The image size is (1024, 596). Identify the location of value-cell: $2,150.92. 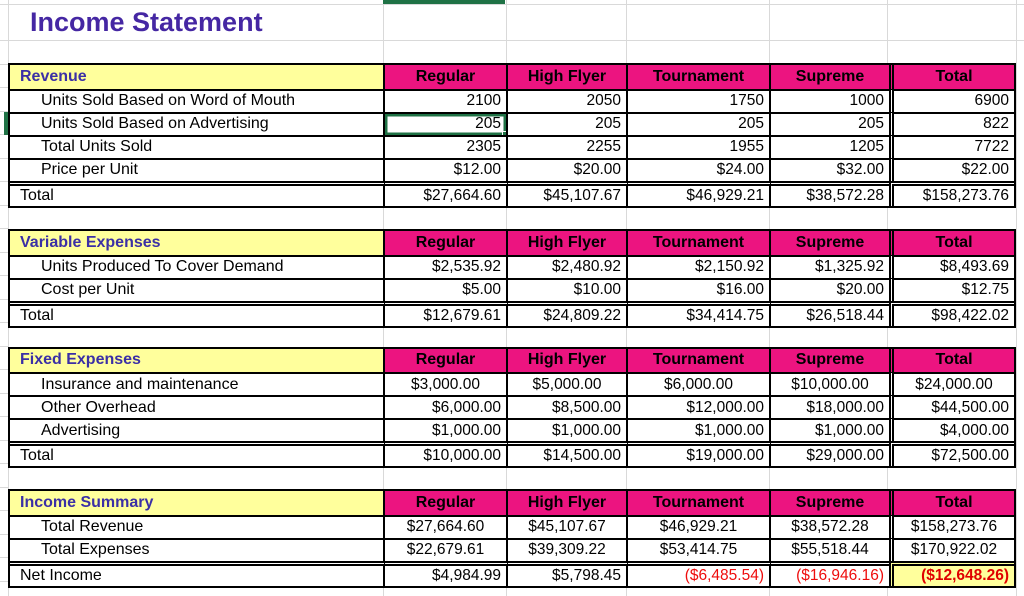
(699, 266).